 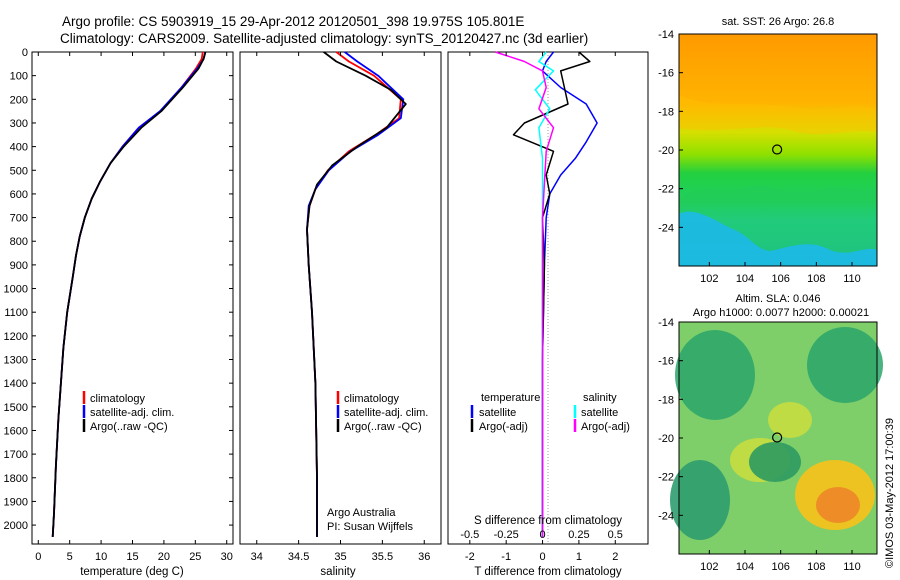 What do you see at coordinates (775, 462) in the screenshot?
I see `sla-eddy` at bounding box center [775, 462].